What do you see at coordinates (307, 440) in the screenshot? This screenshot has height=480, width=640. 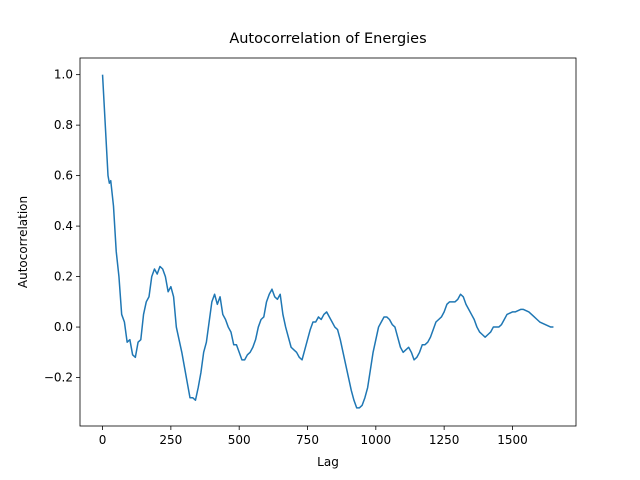 I see `x-tick-label: 750` at bounding box center [307, 440].